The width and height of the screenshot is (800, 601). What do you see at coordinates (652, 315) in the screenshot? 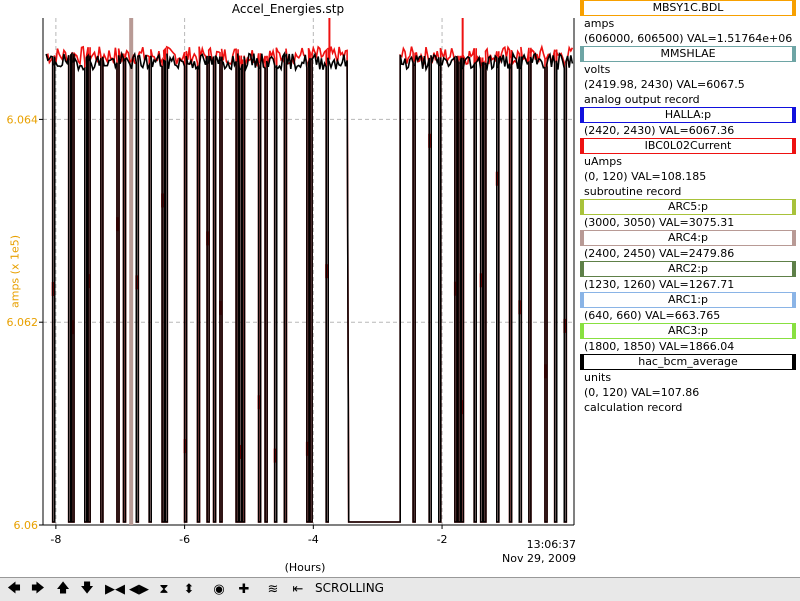
I see `legend-pv-info: (640, 660) VAL=663.765` at bounding box center [652, 315].